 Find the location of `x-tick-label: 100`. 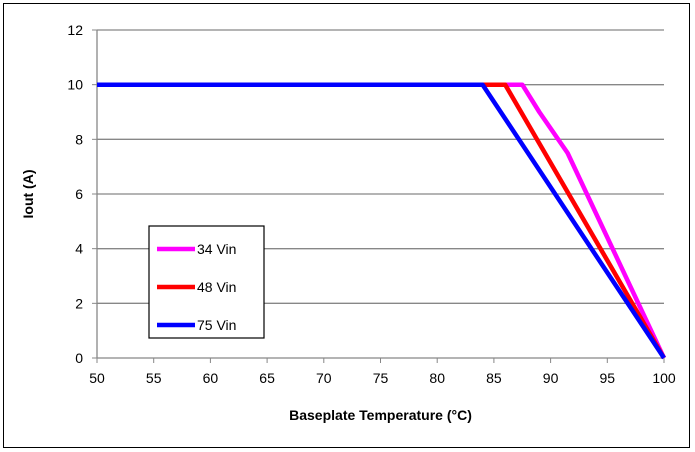

x-tick-label: 100 is located at coordinates (664, 378).